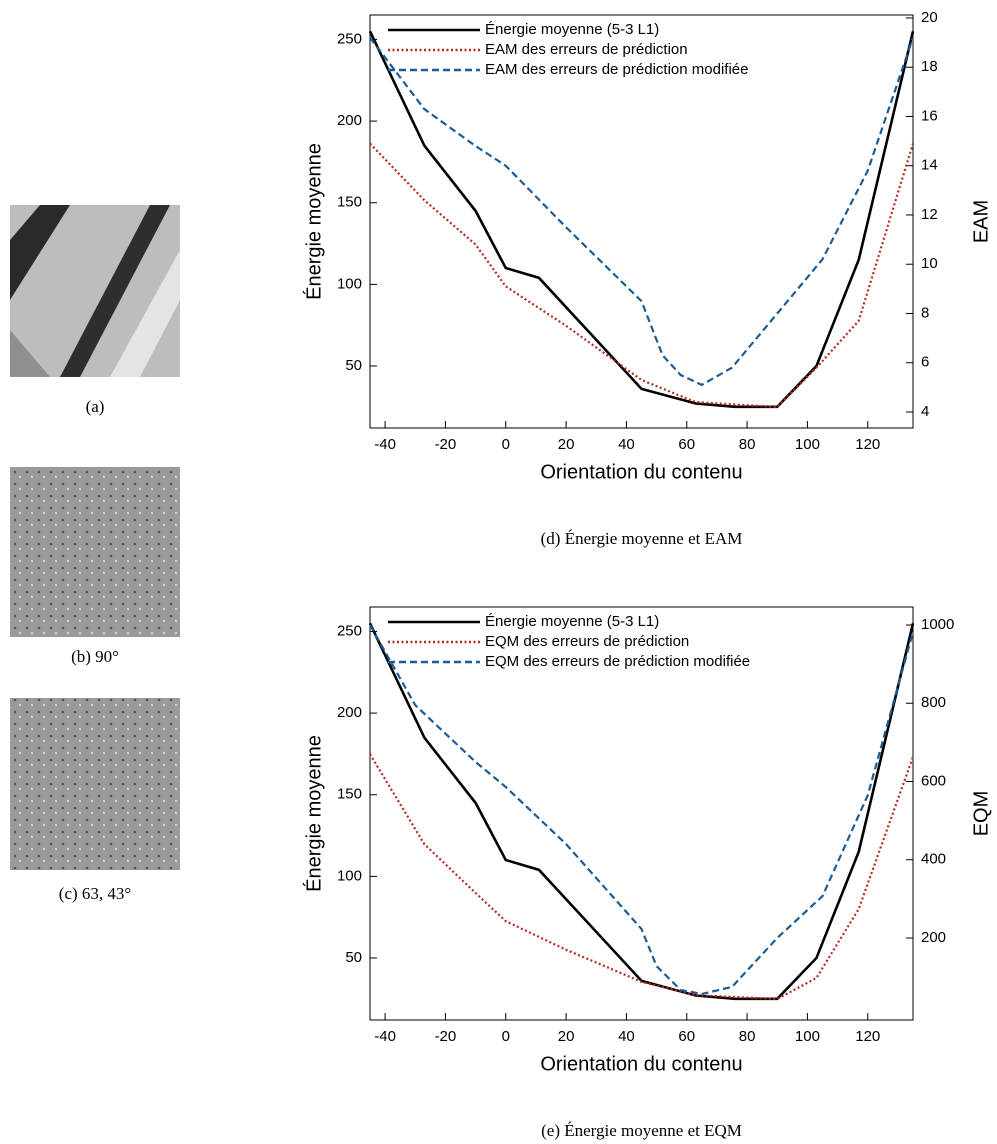  Describe the element at coordinates (929, 66) in the screenshot. I see `y2-tick-label: 18` at that location.